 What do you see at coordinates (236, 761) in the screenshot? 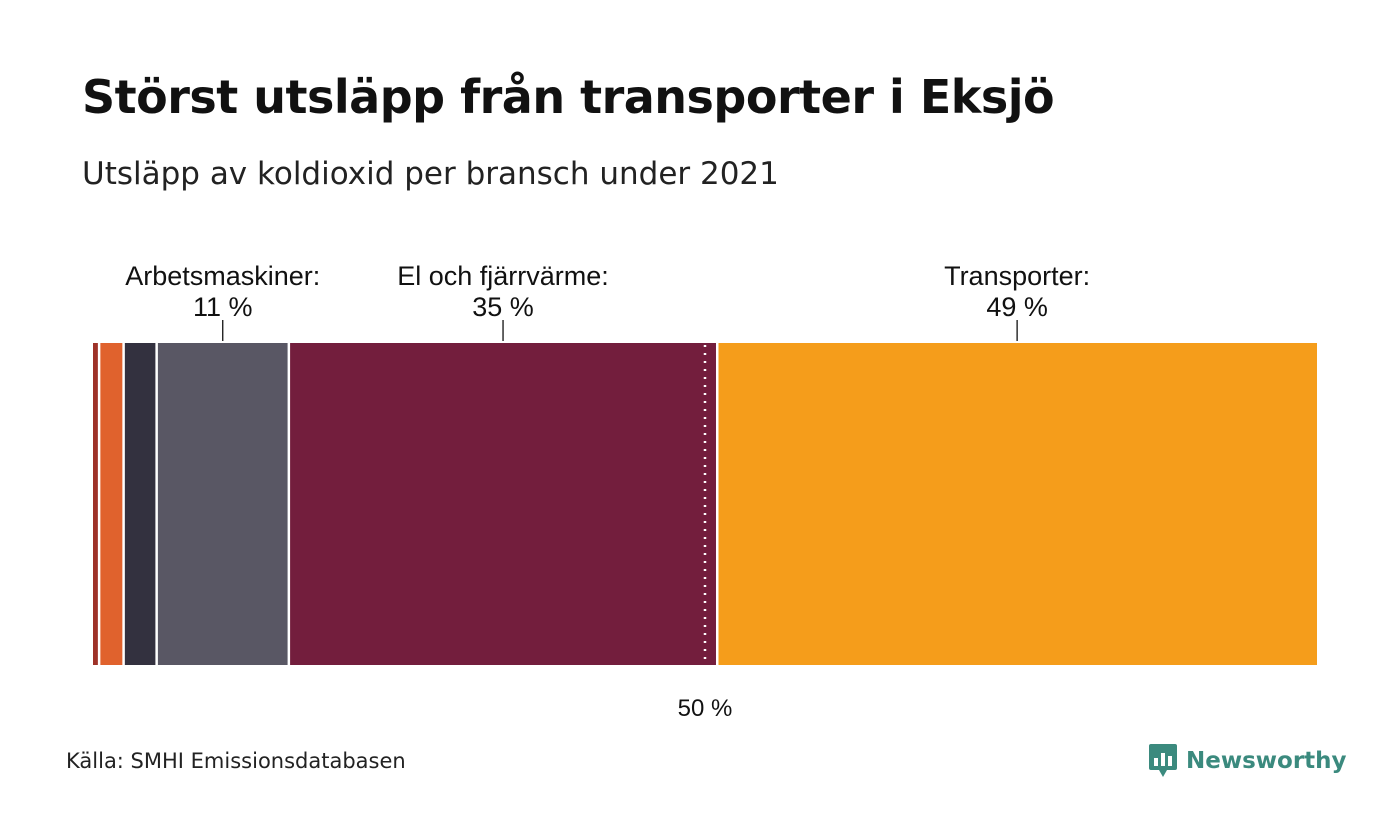
I see `source-note: Källa: SMHI Emissionsdatabasen` at bounding box center [236, 761].